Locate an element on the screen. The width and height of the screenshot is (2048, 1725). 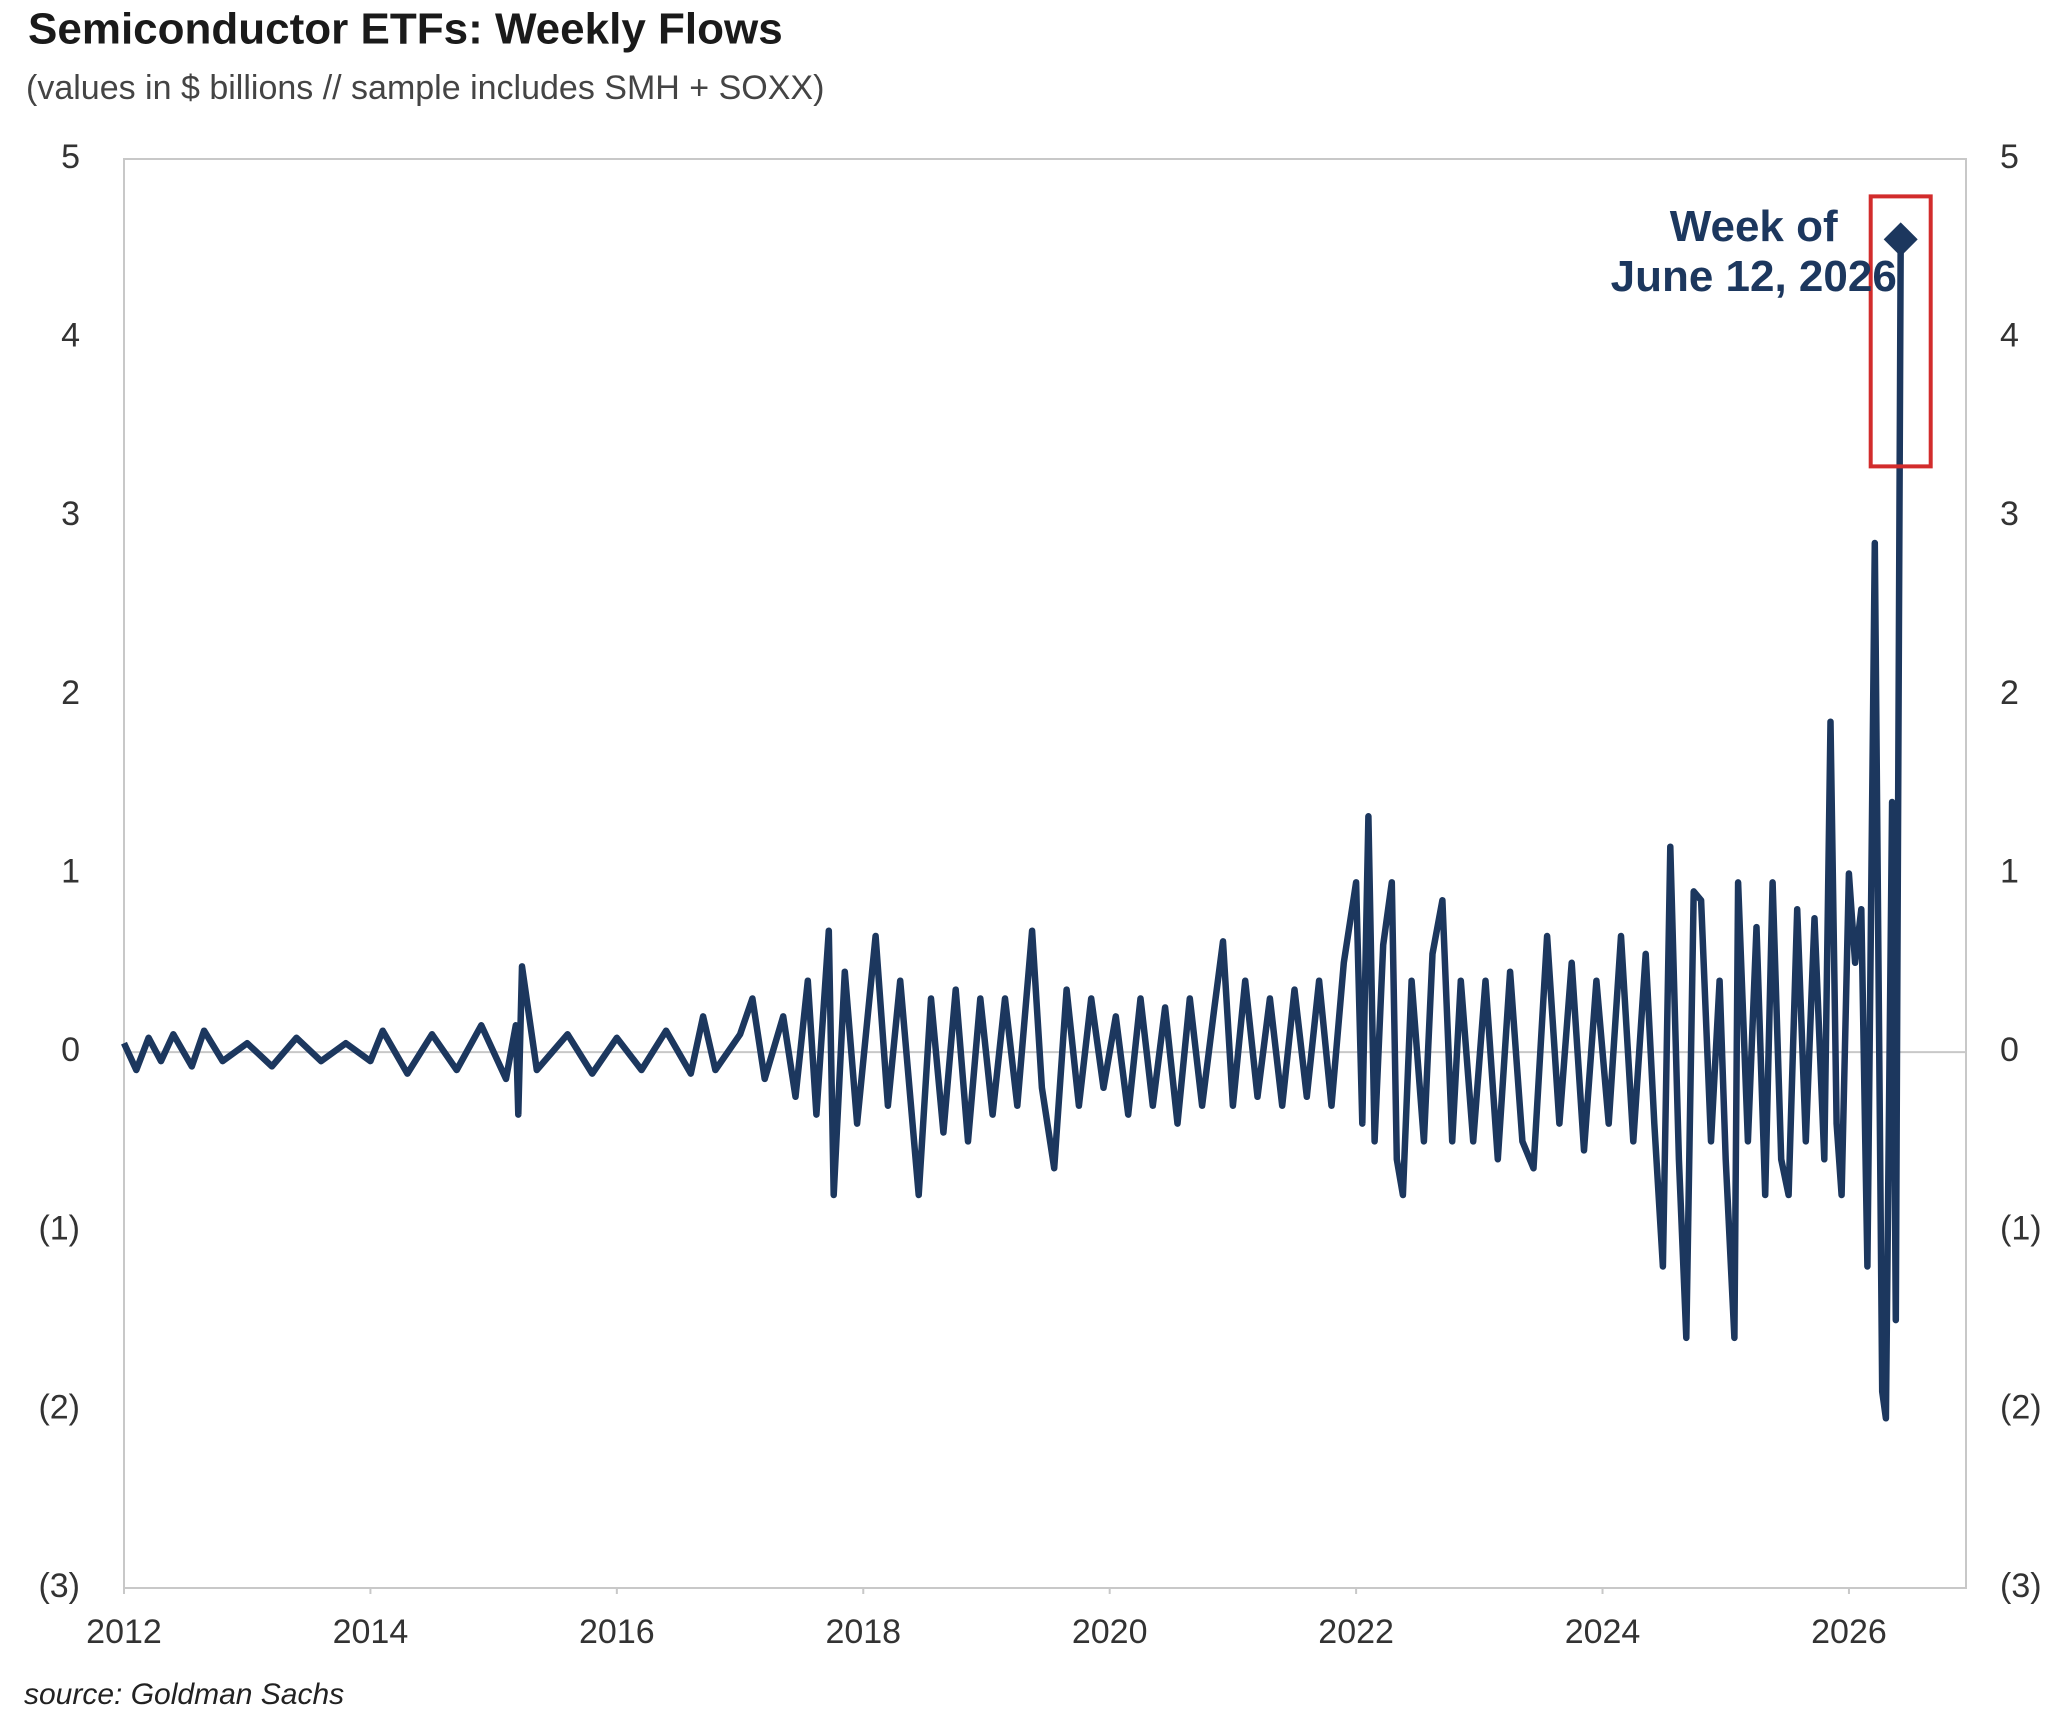
y2-tick-label: 1 is located at coordinates (2009, 871).